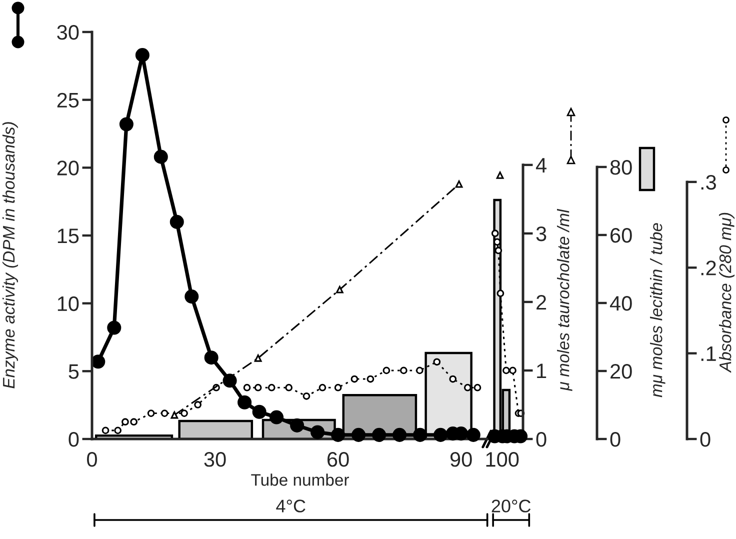  I want to click on text: 4°C, so click(291, 506).